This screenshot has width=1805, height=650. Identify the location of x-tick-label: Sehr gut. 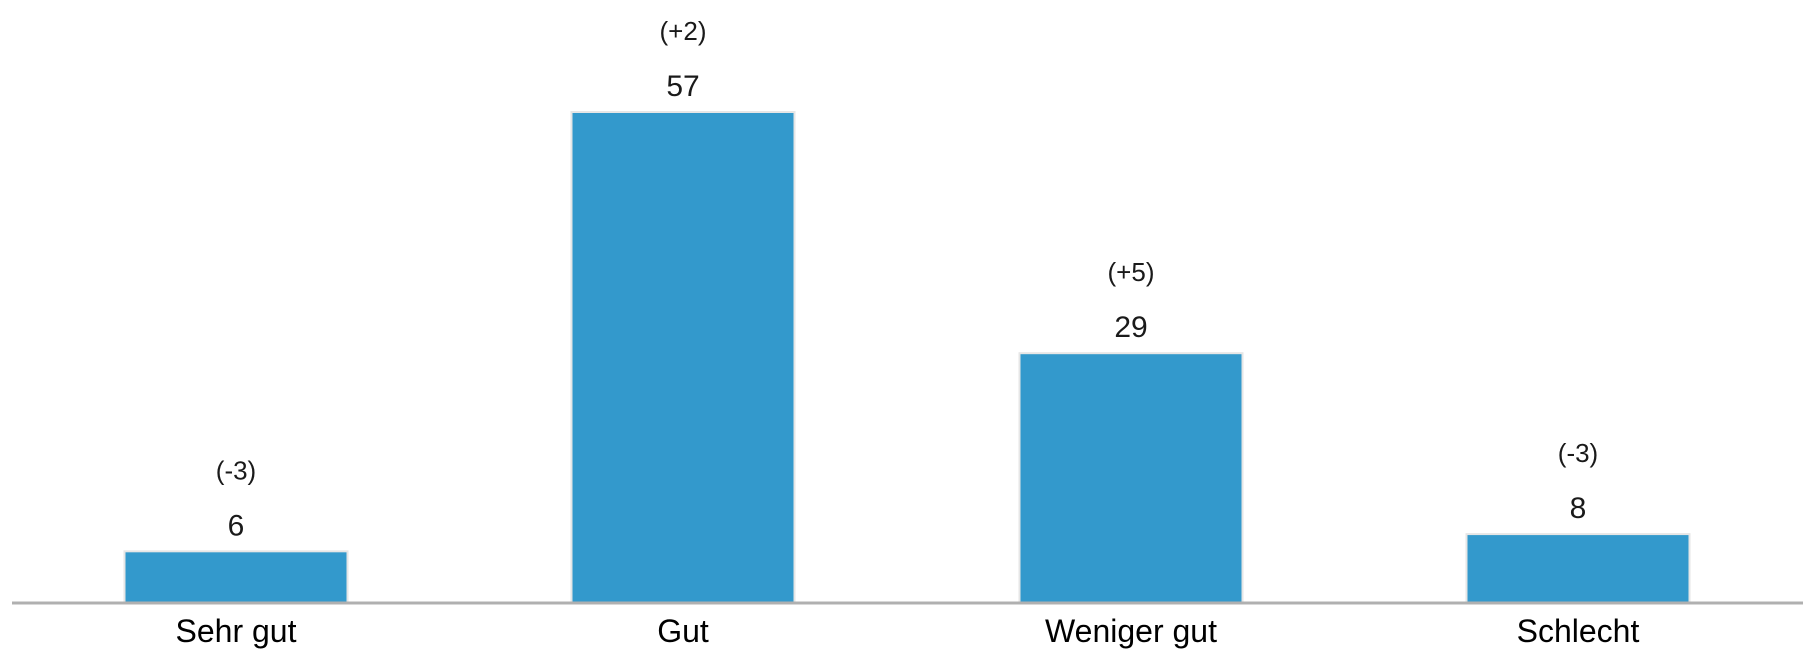
(236, 631).